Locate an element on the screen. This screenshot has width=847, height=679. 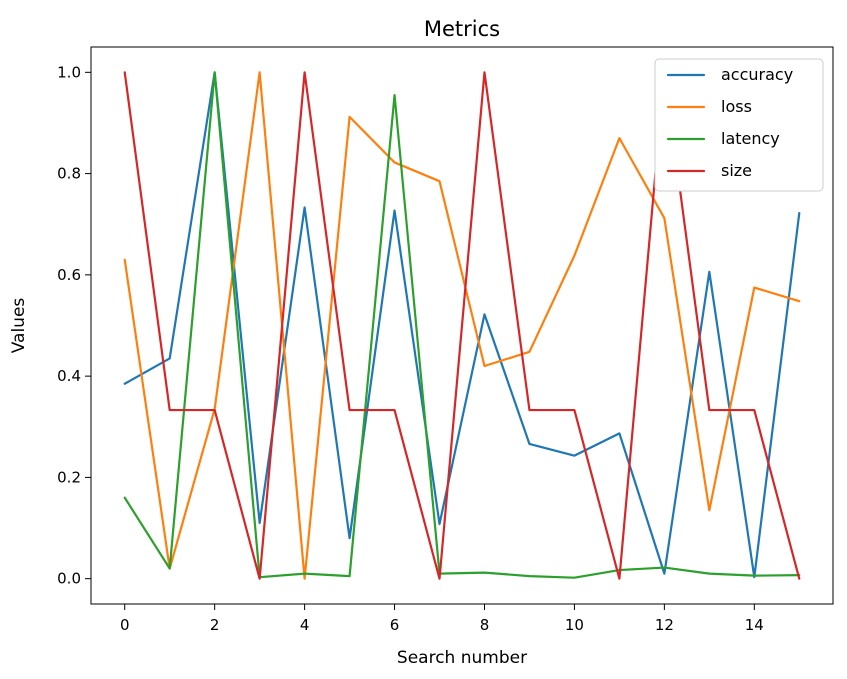
x-tick-label: 8 is located at coordinates (485, 625).